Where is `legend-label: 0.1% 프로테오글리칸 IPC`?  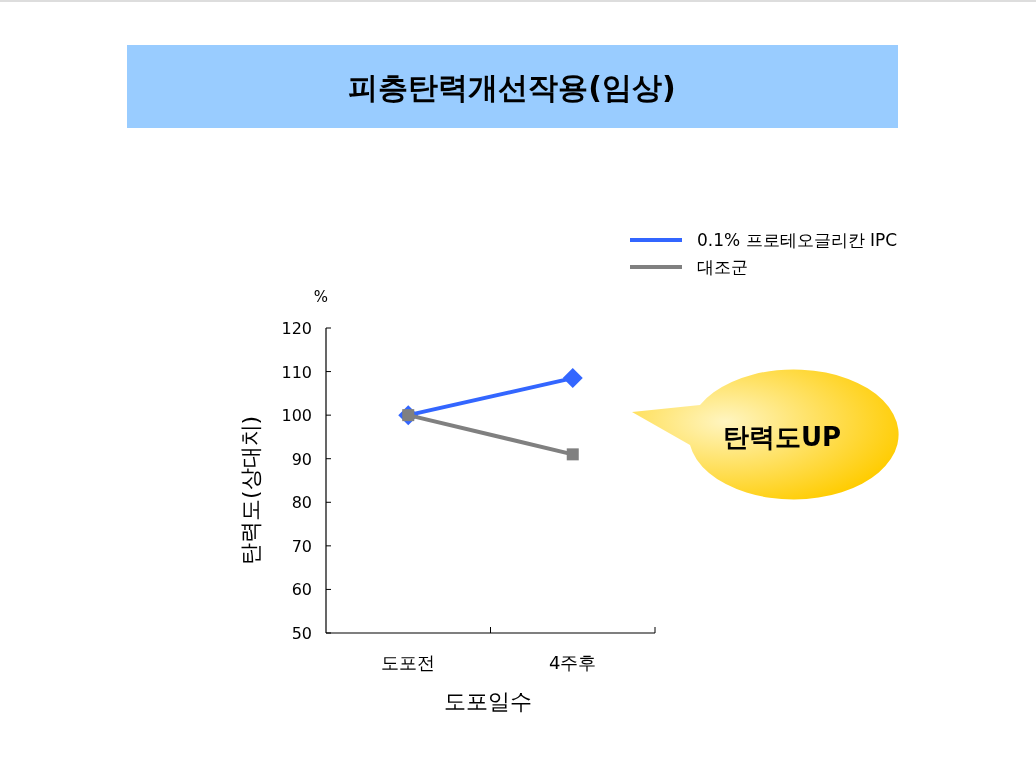
legend-label: 0.1% 프로테오글리칸 IPC is located at coordinates (797, 240).